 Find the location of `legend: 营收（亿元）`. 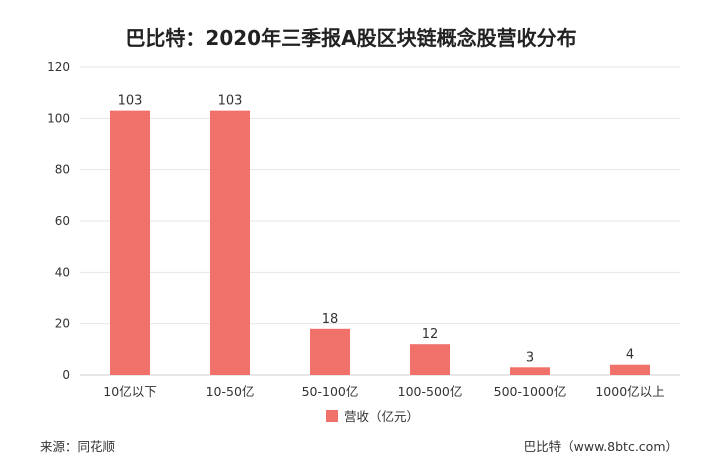

legend: 营收（亿元） is located at coordinates (372, 416).